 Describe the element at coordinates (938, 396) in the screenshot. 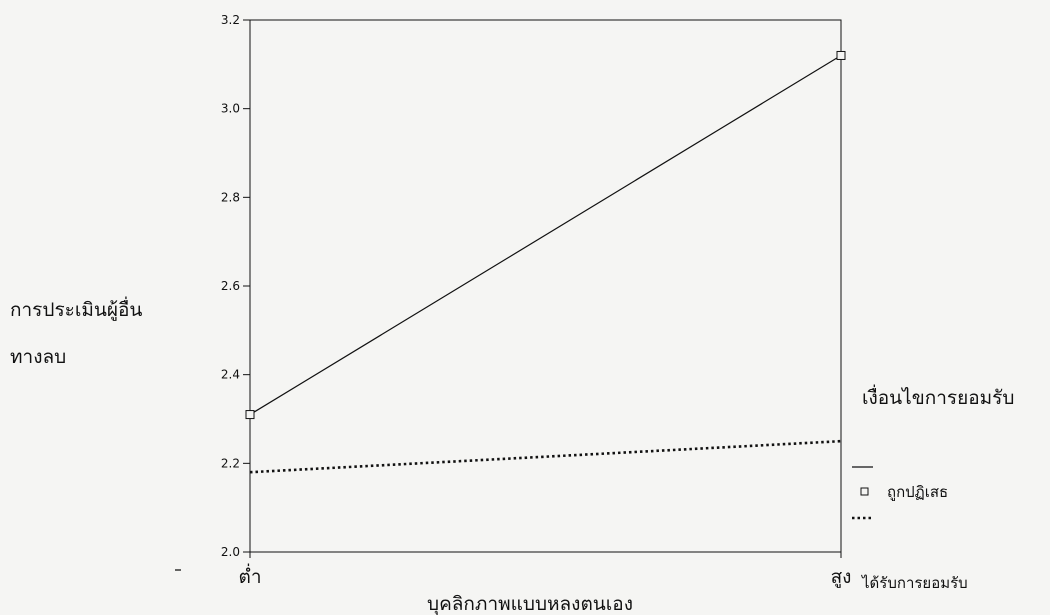

I see `legend-title: เงื่อนไขการยอมรับ` at that location.